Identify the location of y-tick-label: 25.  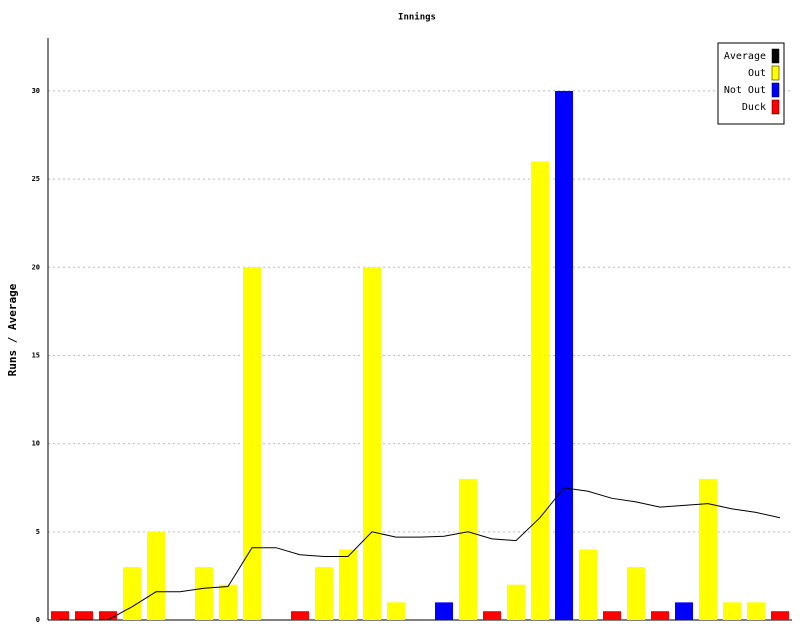
(36, 179).